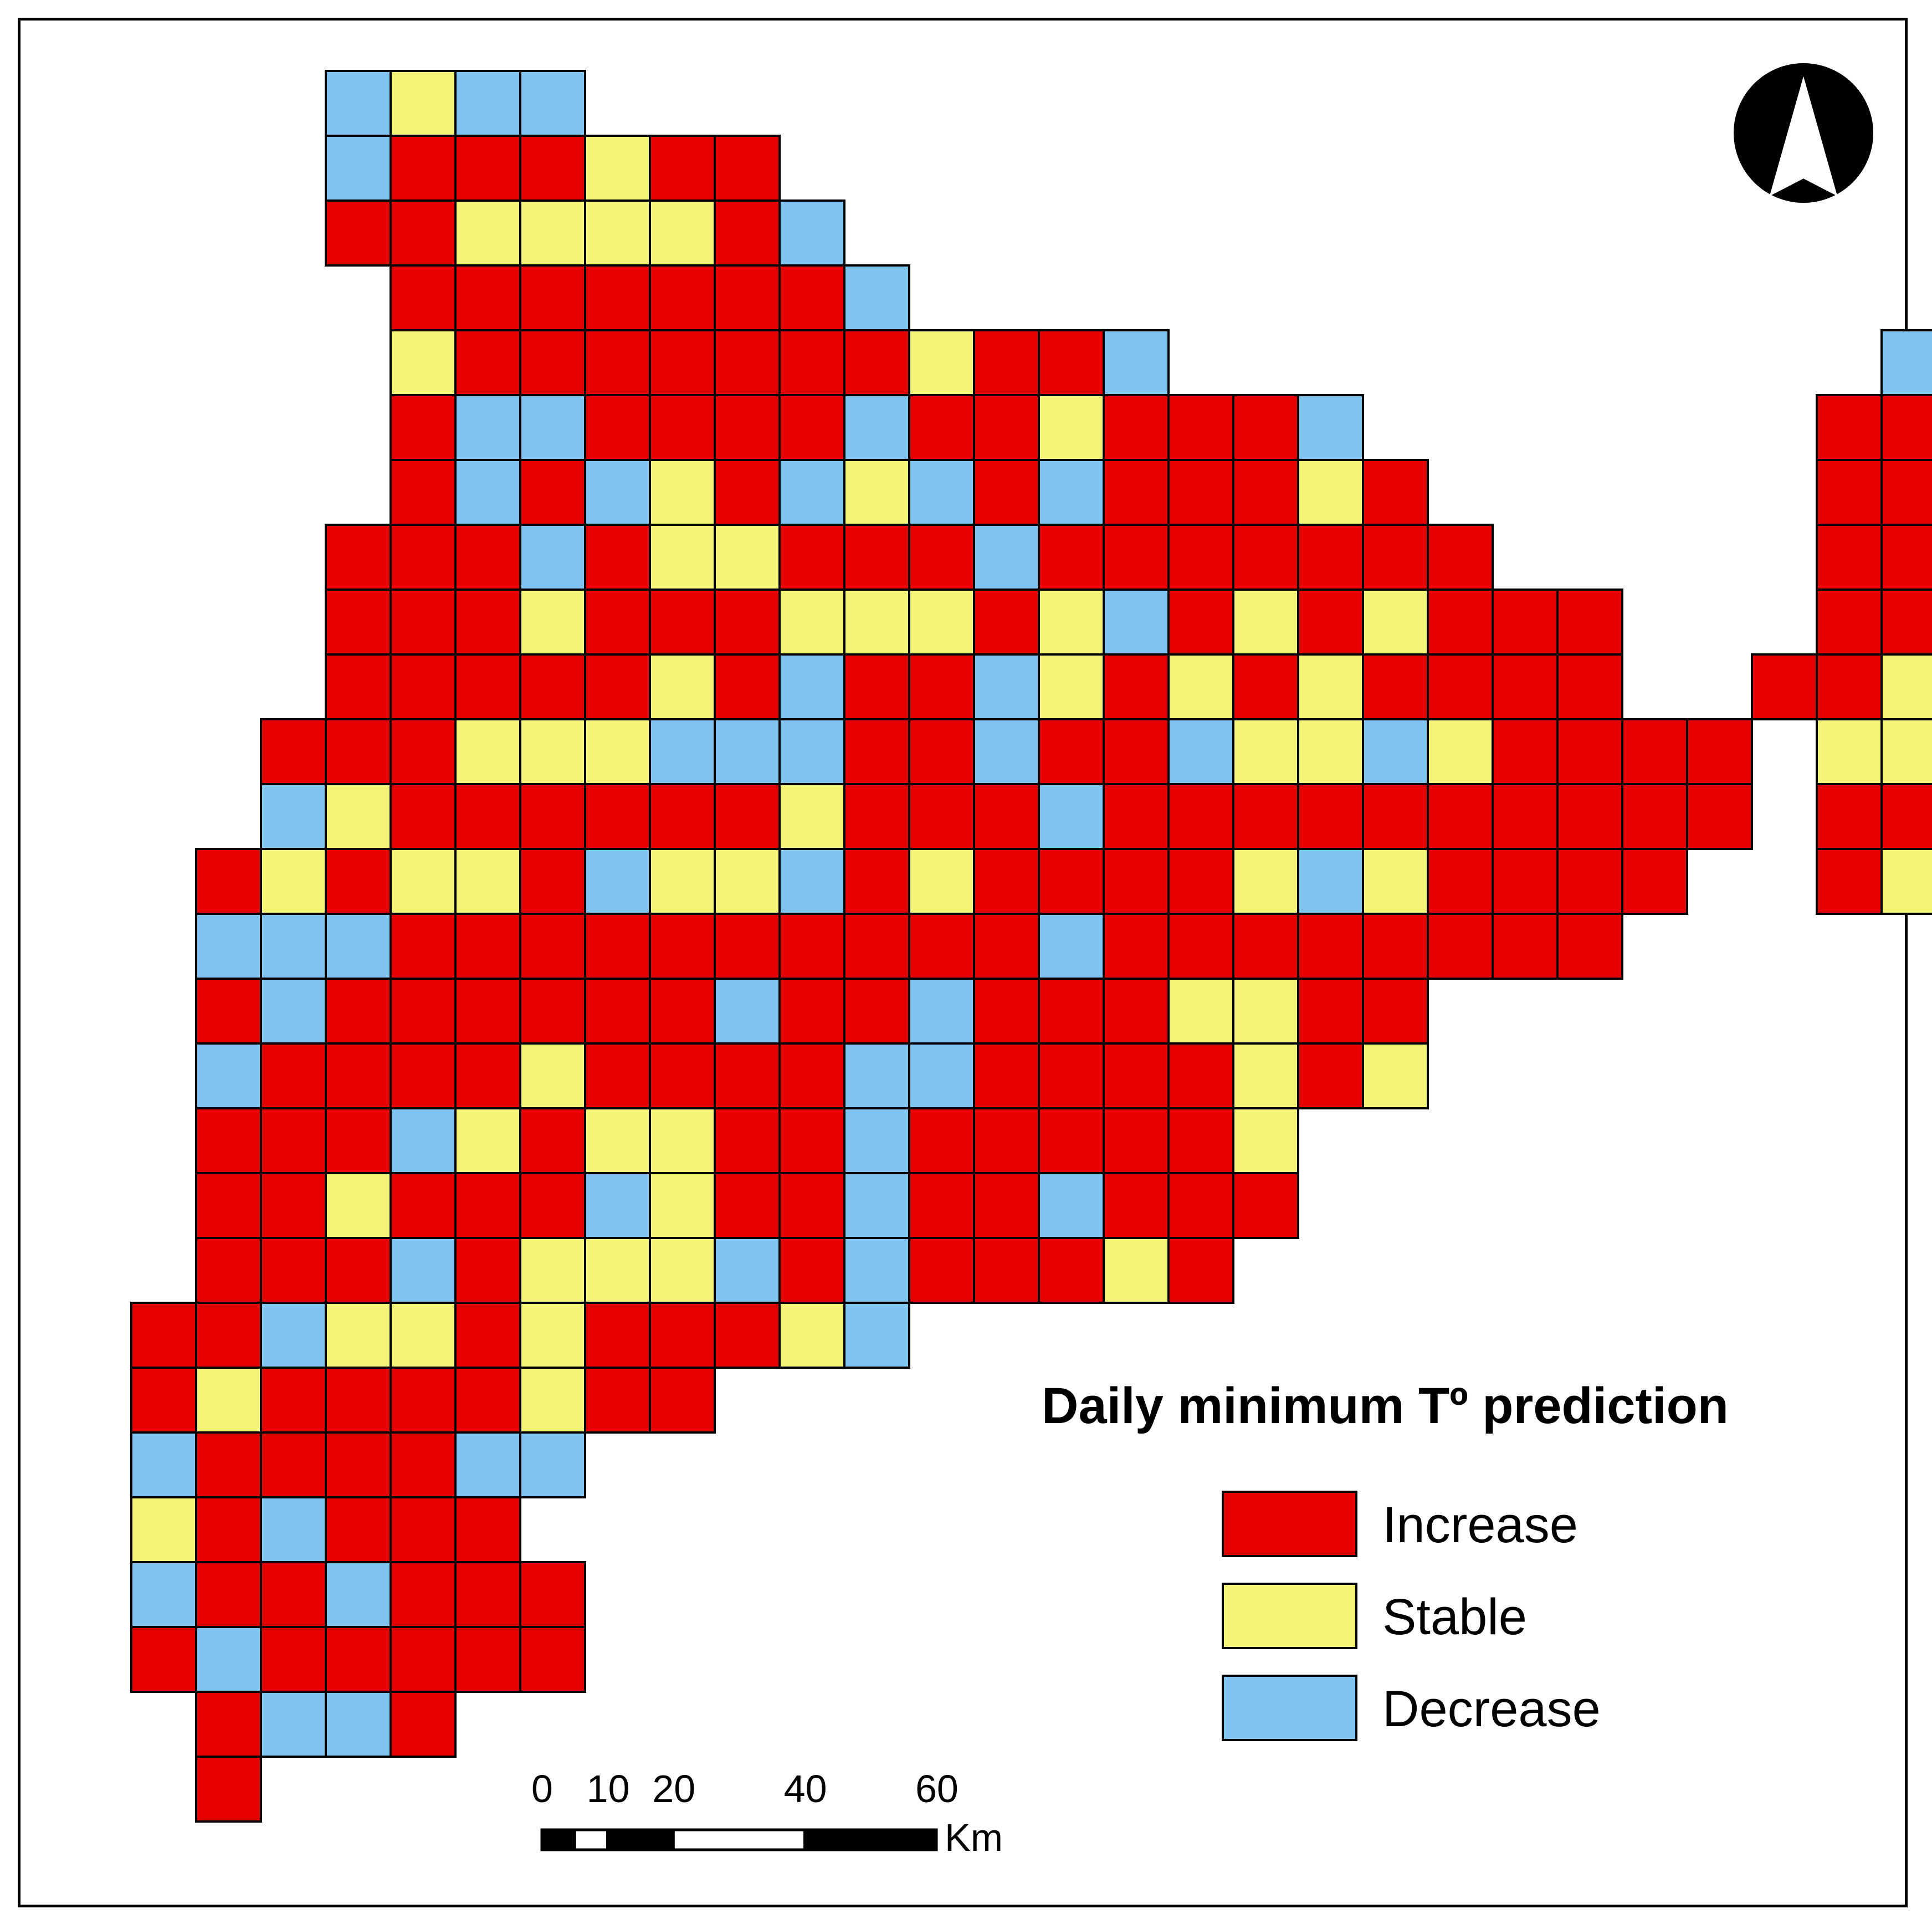 The height and width of the screenshot is (1929, 1932). What do you see at coordinates (657, 1839) in the screenshot?
I see `scale-bar-segment` at bounding box center [657, 1839].